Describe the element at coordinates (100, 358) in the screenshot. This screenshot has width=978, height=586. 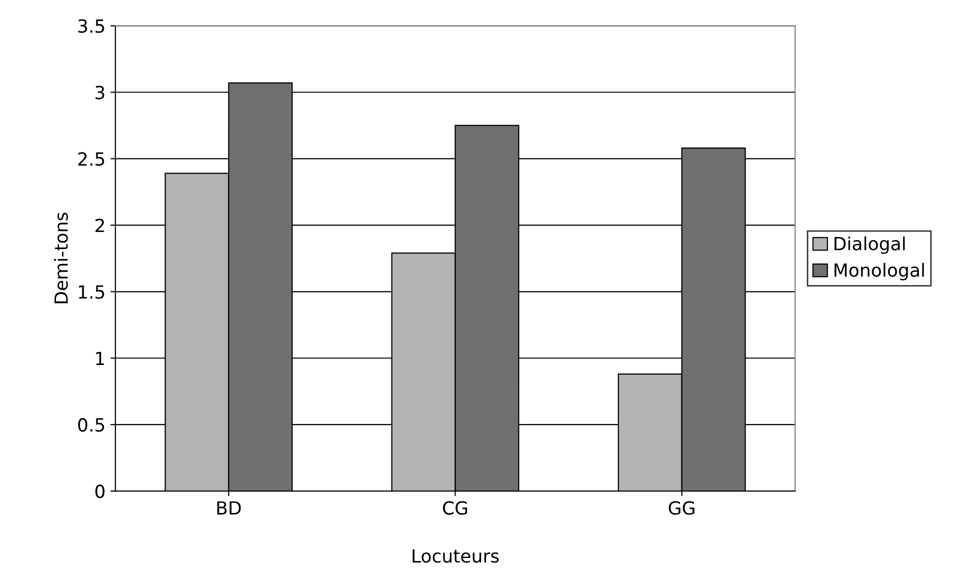
I see `y-tick-label: 1` at that location.